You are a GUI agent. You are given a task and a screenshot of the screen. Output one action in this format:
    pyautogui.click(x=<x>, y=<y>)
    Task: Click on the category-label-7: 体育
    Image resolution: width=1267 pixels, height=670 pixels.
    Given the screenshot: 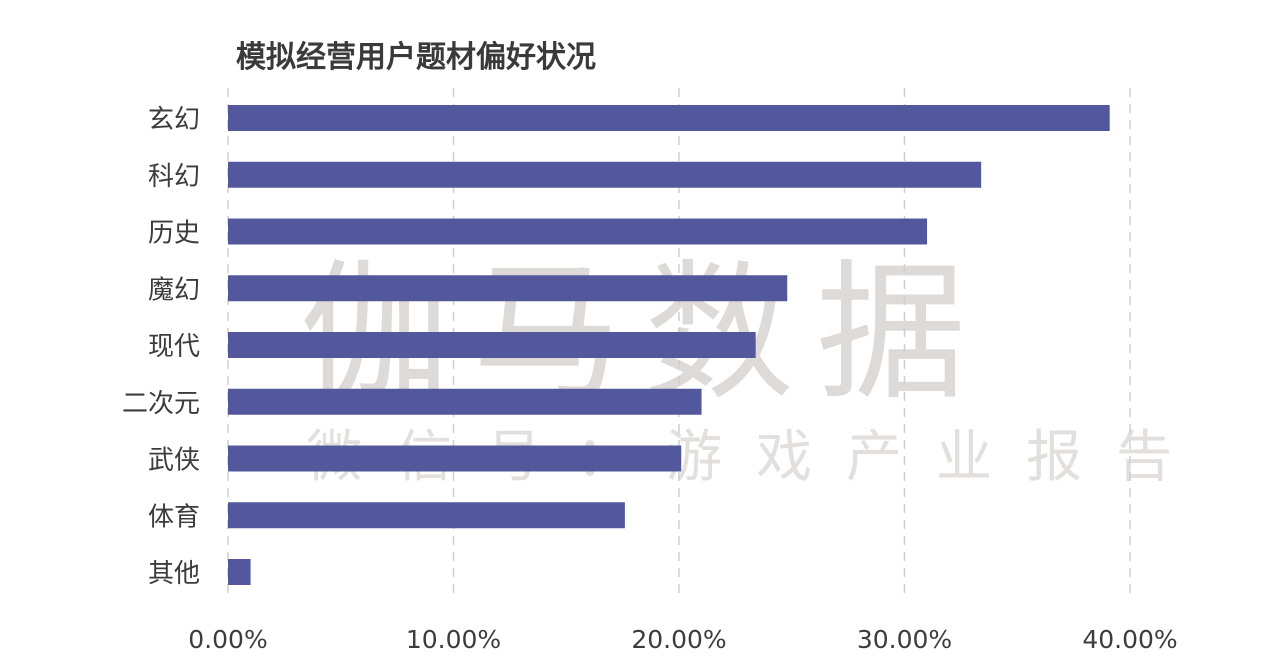 What is the action you would take?
    pyautogui.click(x=174, y=517)
    